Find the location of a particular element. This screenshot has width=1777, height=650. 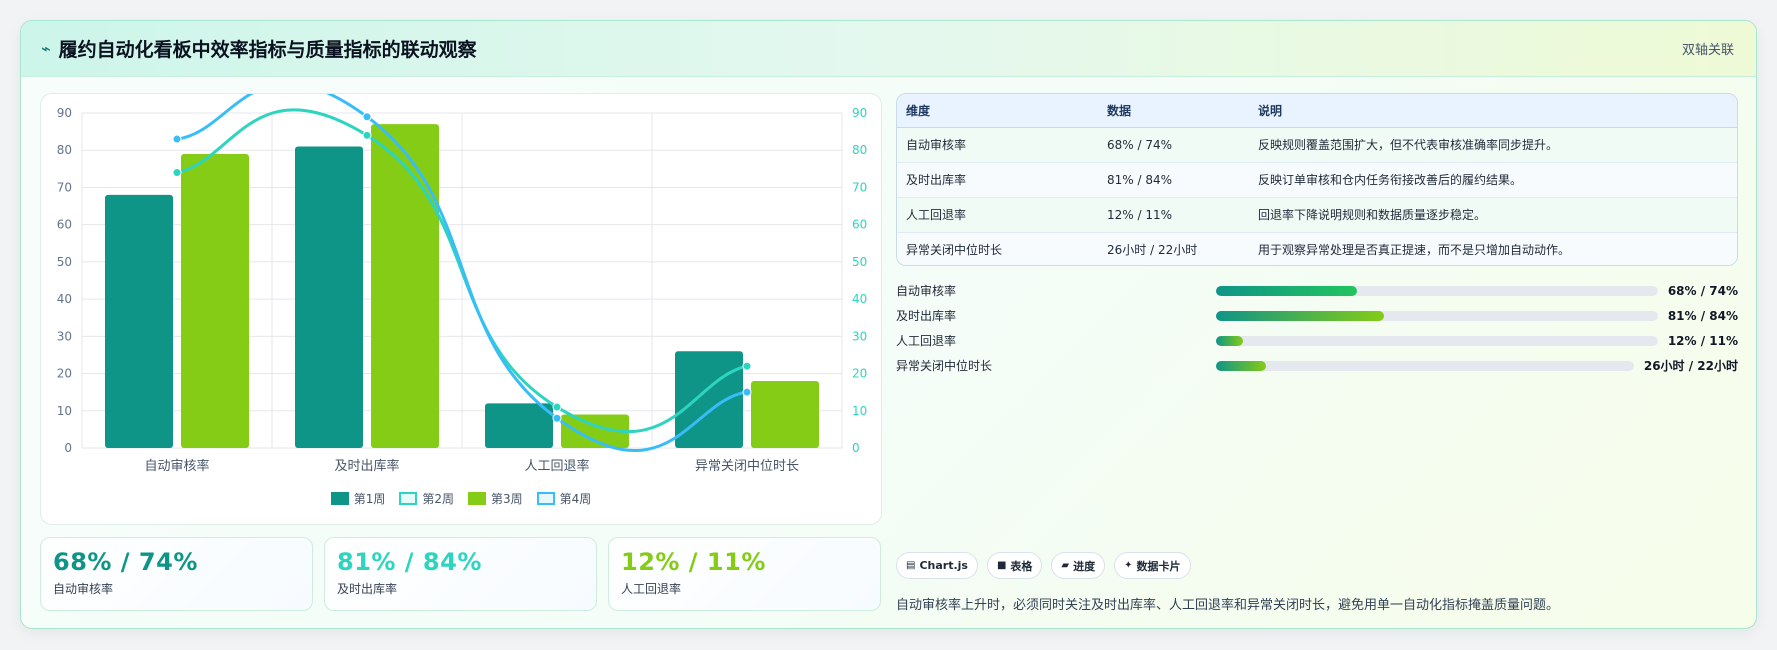

y-tick-label: 90 is located at coordinates (64, 113).